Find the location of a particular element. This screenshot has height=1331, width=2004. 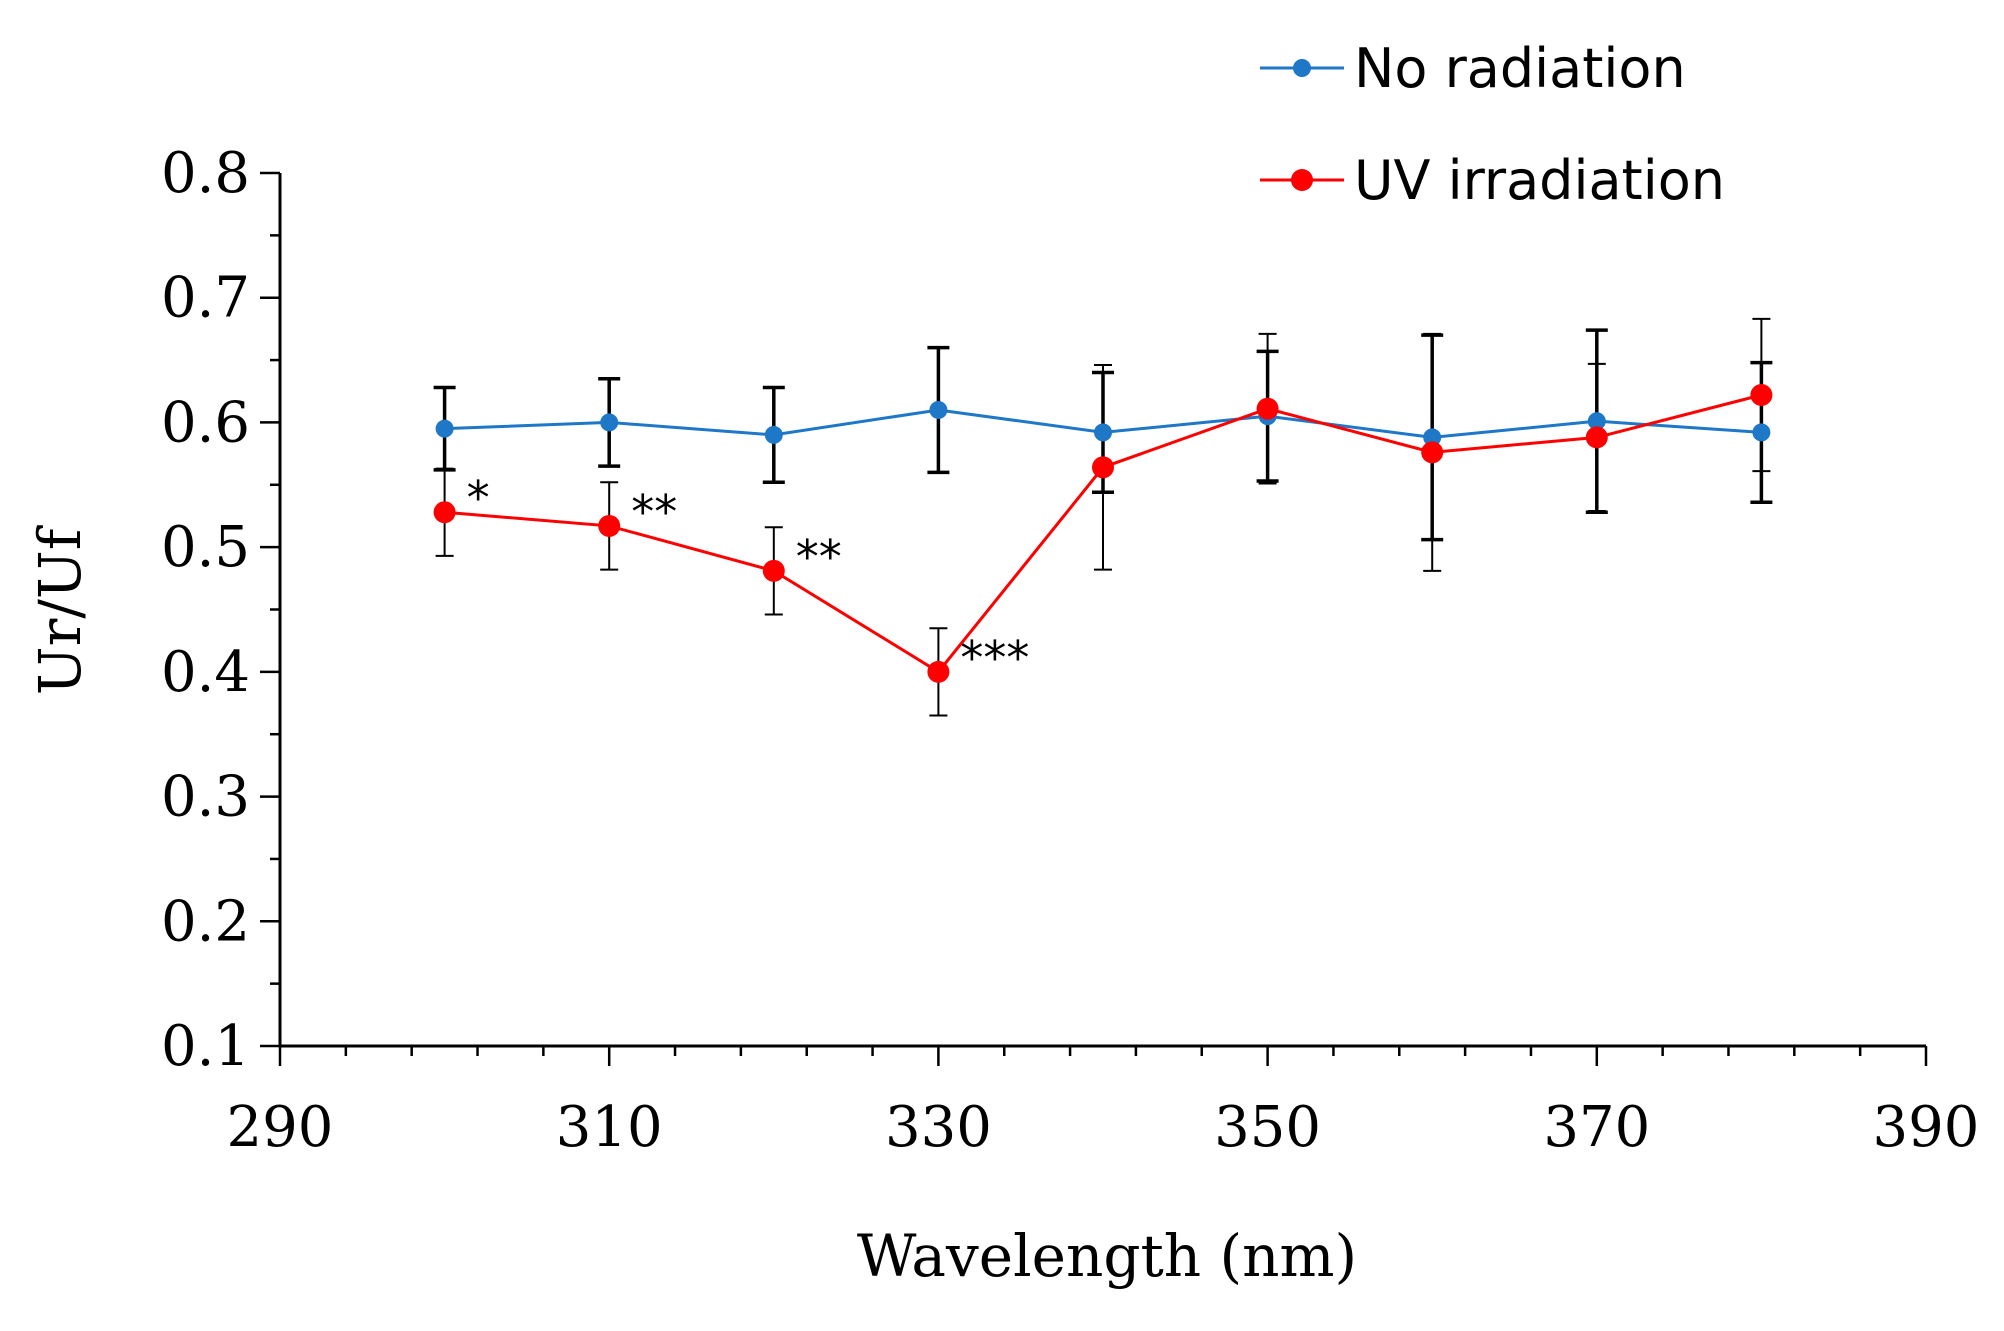

y-tick-label: 0.6 is located at coordinates (205, 422).